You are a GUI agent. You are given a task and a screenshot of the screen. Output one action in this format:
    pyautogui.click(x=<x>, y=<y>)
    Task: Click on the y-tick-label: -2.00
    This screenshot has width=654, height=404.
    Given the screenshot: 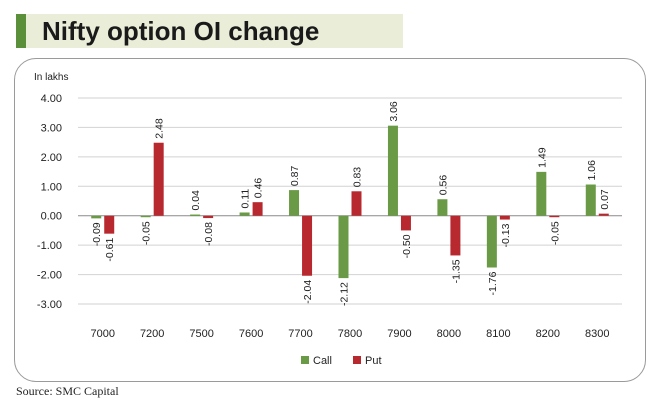 What is the action you would take?
    pyautogui.click(x=49, y=276)
    